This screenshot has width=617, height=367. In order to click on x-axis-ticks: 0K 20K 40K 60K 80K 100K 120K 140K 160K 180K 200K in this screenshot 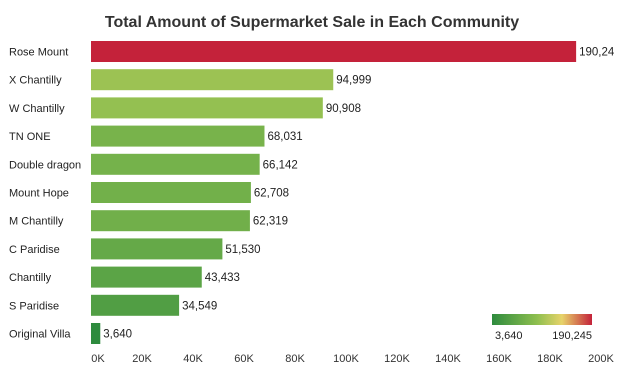, I will do `click(352, 359)`.